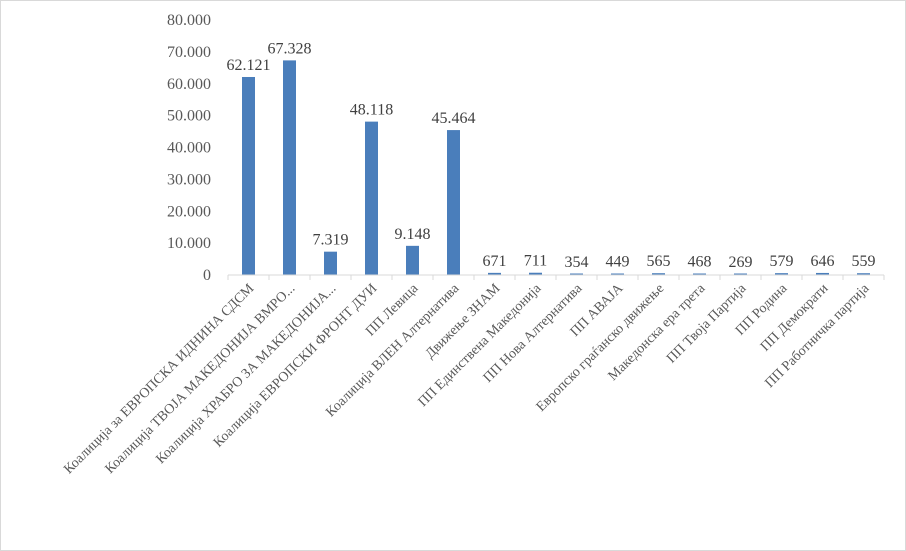 The height and width of the screenshot is (551, 906). I want to click on data-label: 67.328, so click(290, 48).